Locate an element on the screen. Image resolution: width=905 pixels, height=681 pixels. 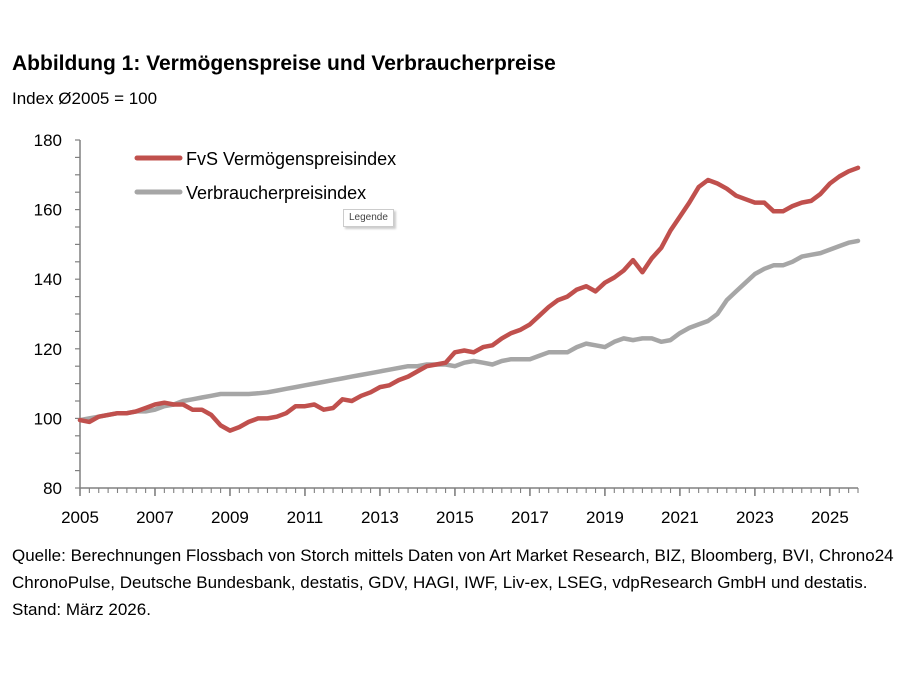
x-tick-label: 2009 is located at coordinates (230, 517).